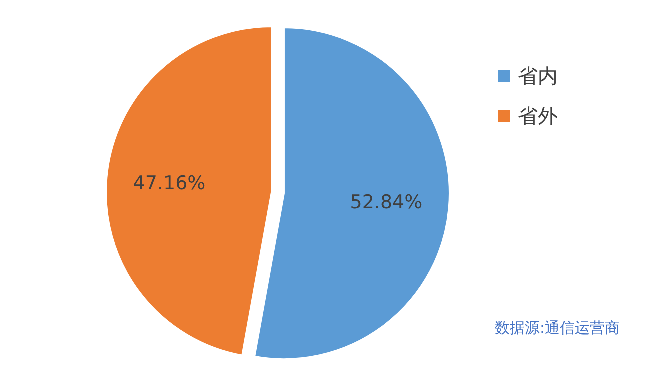 The width and height of the screenshot is (646, 386). I want to click on legend-label: 省外, so click(538, 116).